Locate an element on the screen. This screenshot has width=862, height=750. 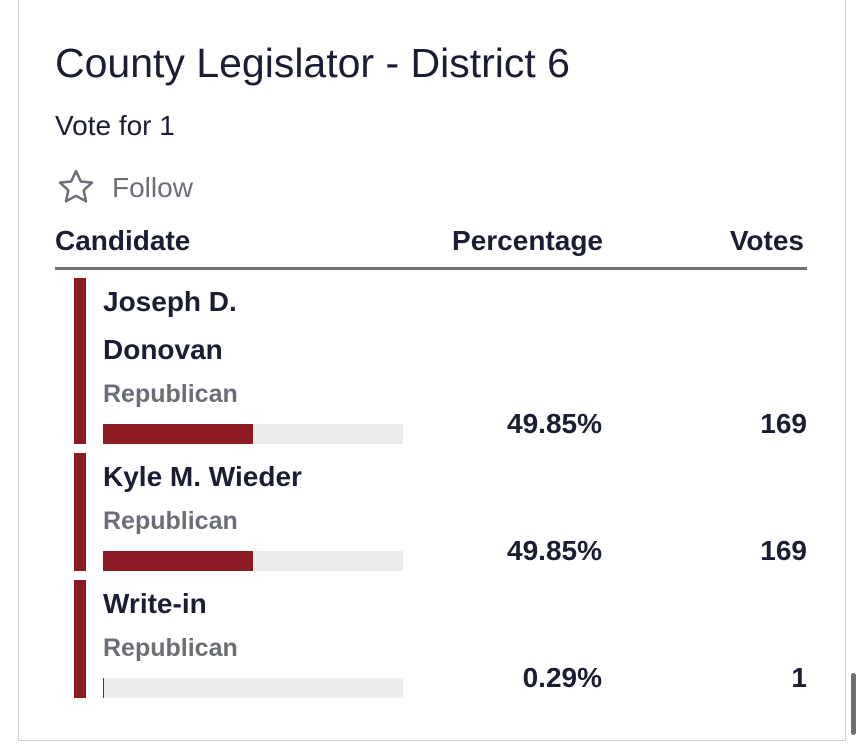
candidate-name: Joseph D. Donovan is located at coordinates (170, 325).